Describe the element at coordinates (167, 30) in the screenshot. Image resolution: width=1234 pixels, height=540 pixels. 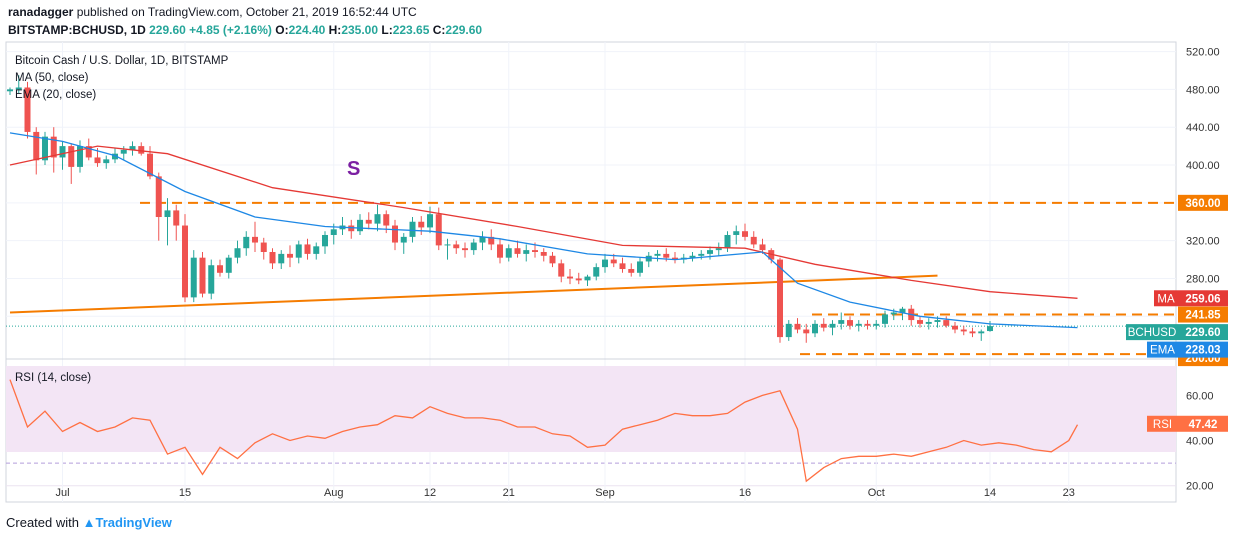
I see `last-price: 229.60` at that location.